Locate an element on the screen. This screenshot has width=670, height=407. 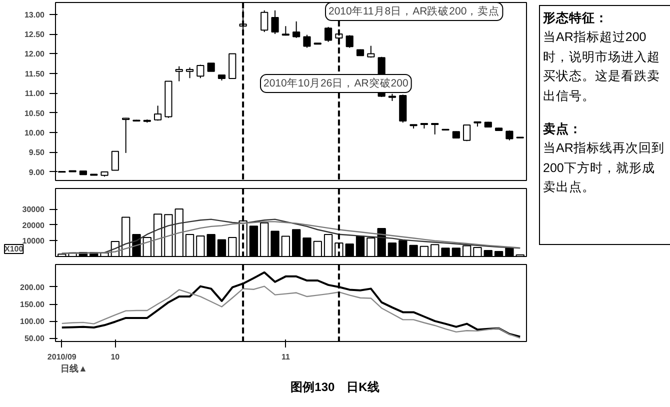
y-tick-label: 12.50 is located at coordinates (35, 35).